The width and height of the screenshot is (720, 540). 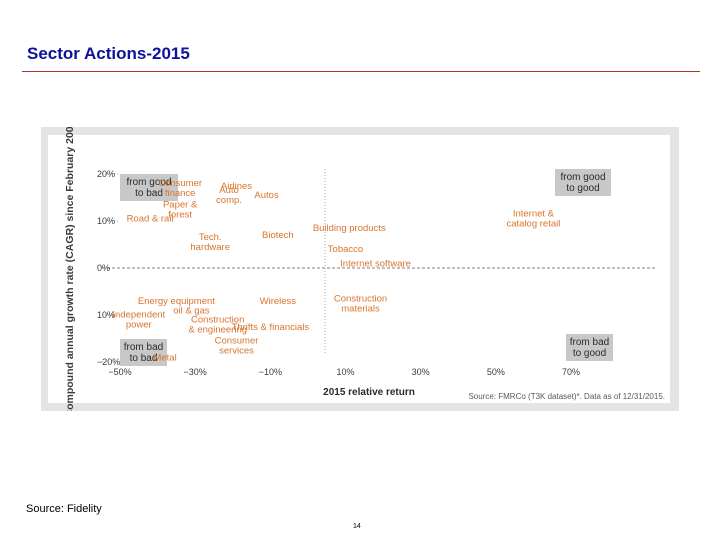 I want to click on sector-label: Road & rail, so click(x=150, y=219).